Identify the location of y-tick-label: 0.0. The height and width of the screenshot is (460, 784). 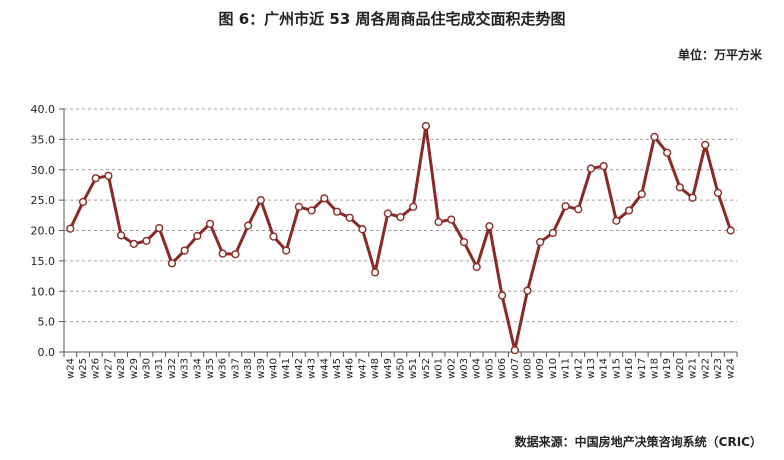
(47, 352).